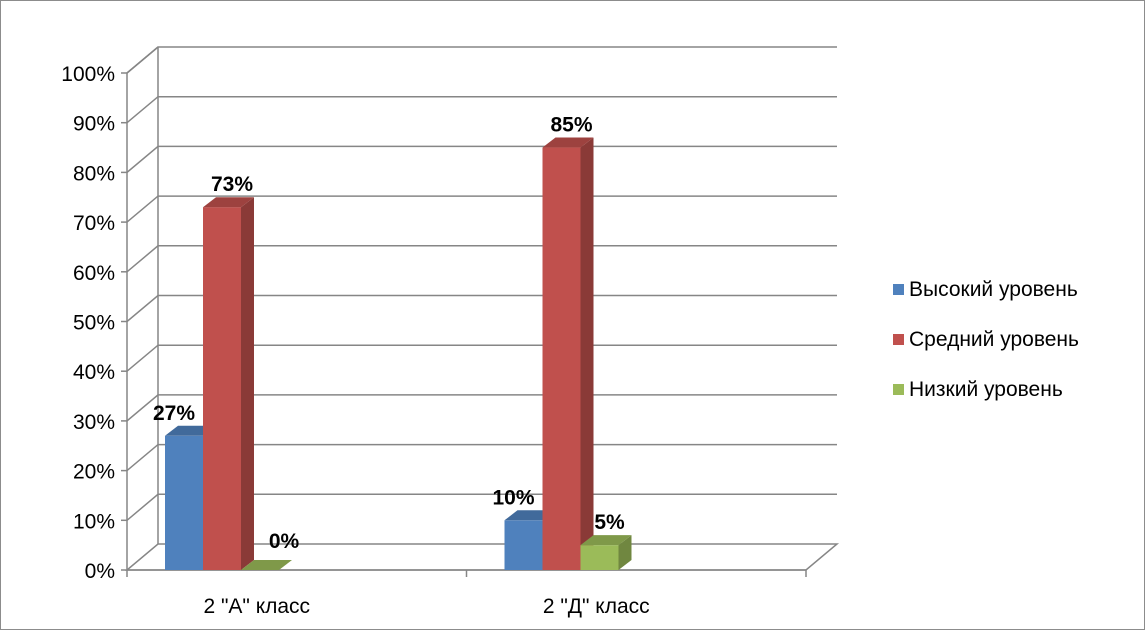 The height and width of the screenshot is (630, 1145). I want to click on legend-swatch-medium, so click(898, 339).